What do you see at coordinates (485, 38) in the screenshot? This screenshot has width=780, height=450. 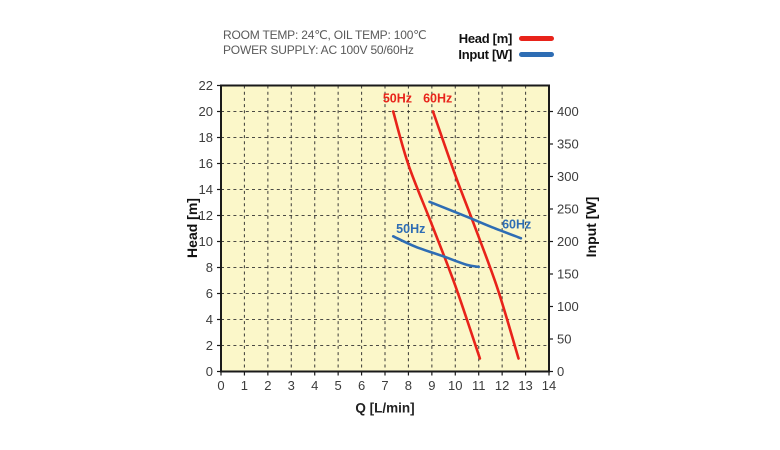 I see `legend-label-head: Head [m]` at bounding box center [485, 38].